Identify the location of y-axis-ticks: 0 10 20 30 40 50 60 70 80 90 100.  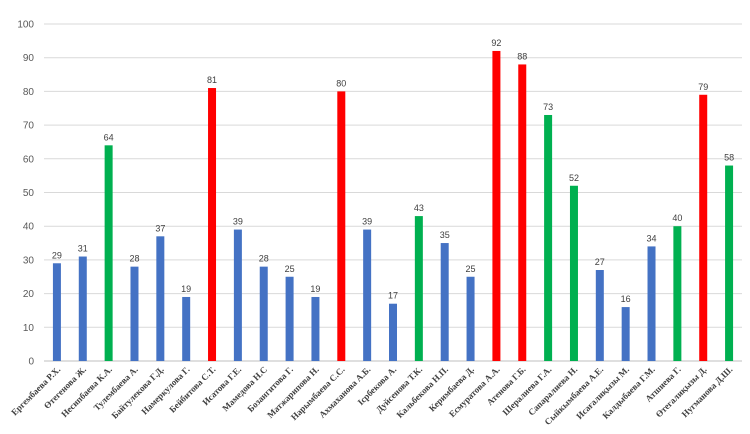
(25, 194).